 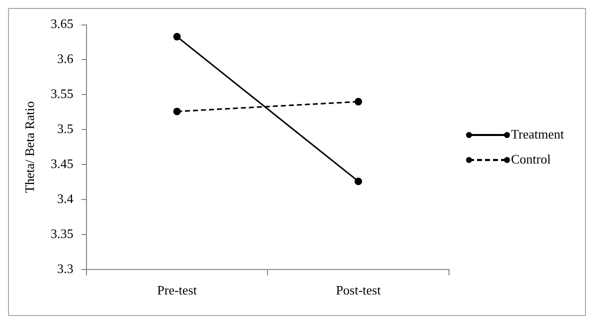 I want to click on legend-label: Treatment, so click(x=537, y=134).